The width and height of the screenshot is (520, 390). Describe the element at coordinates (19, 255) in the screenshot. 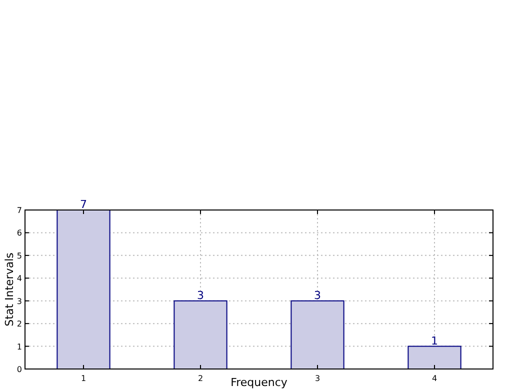

I see `y-tick-label: 5` at that location.